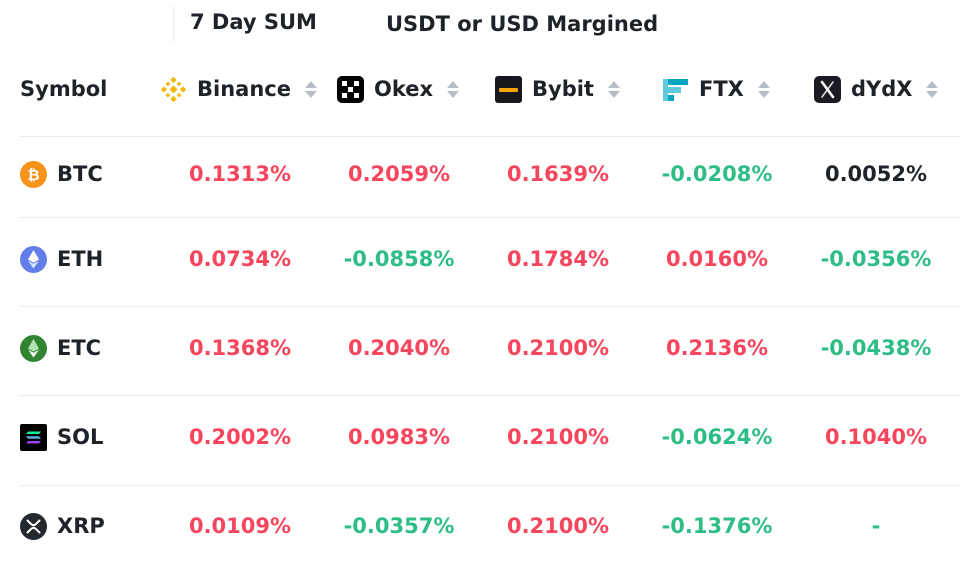 Image resolution: width=966 pixels, height=570 pixels. I want to click on sort-dydx-icon, so click(932, 89).